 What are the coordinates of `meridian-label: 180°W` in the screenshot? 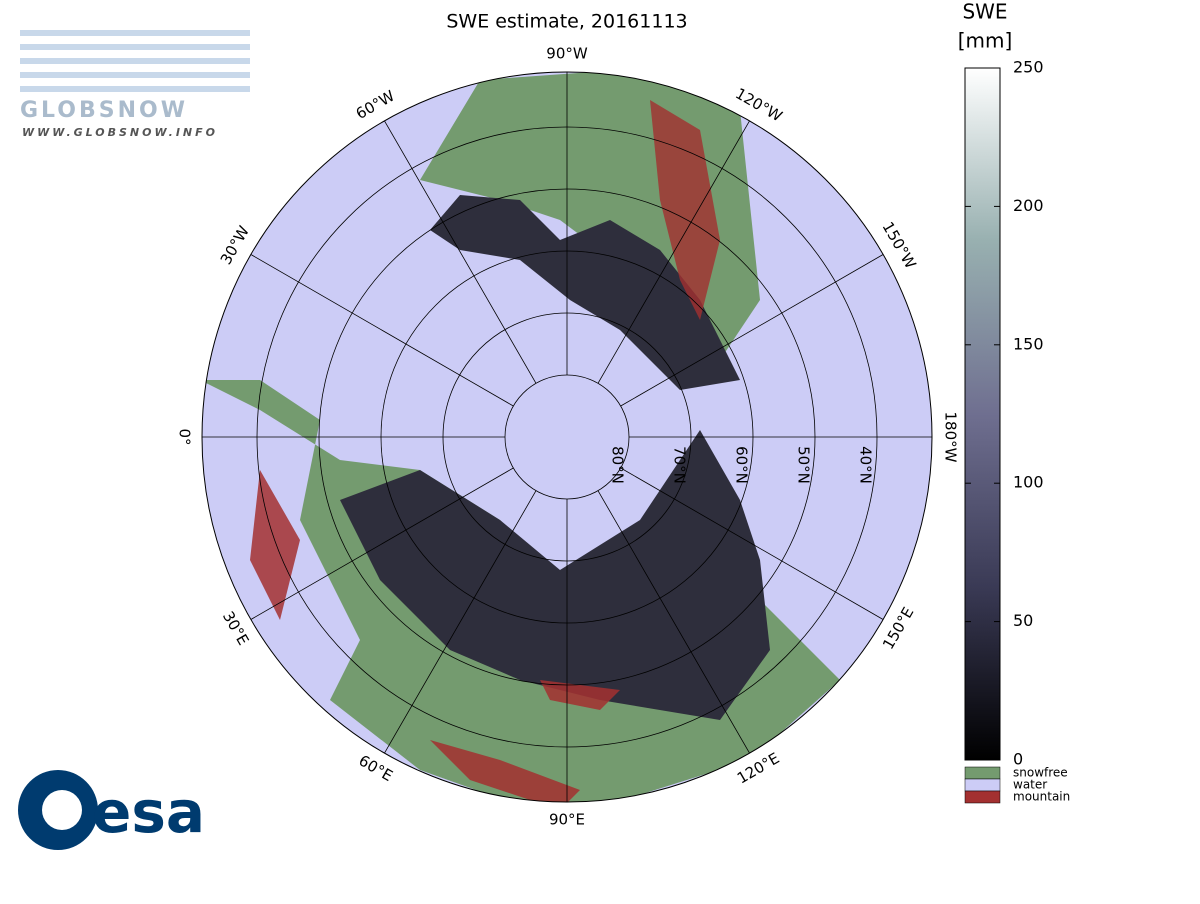 It's located at (951, 437).